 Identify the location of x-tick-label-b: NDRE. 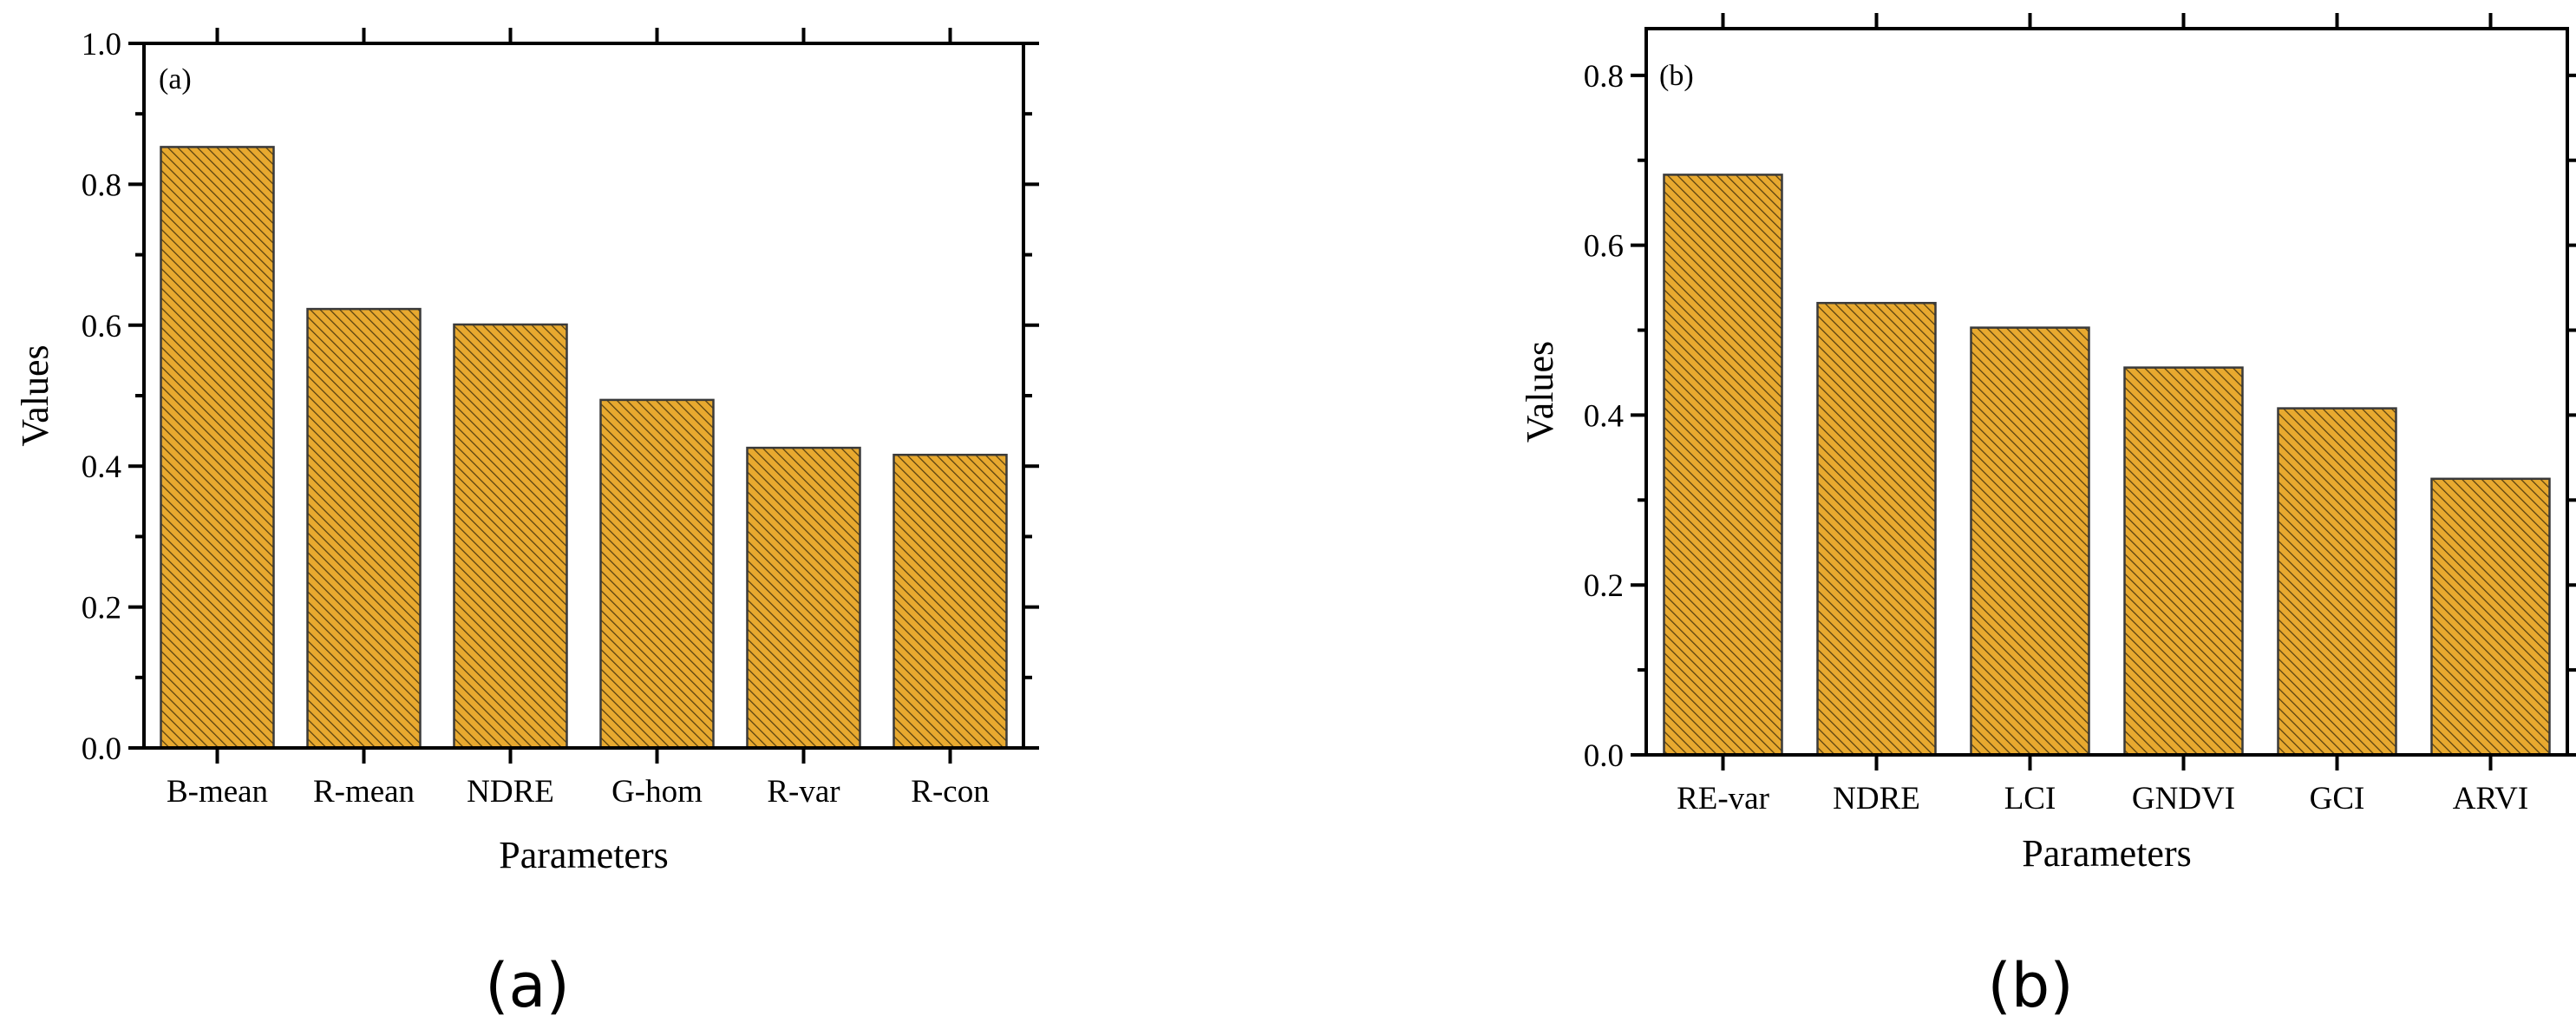
(1876, 798).